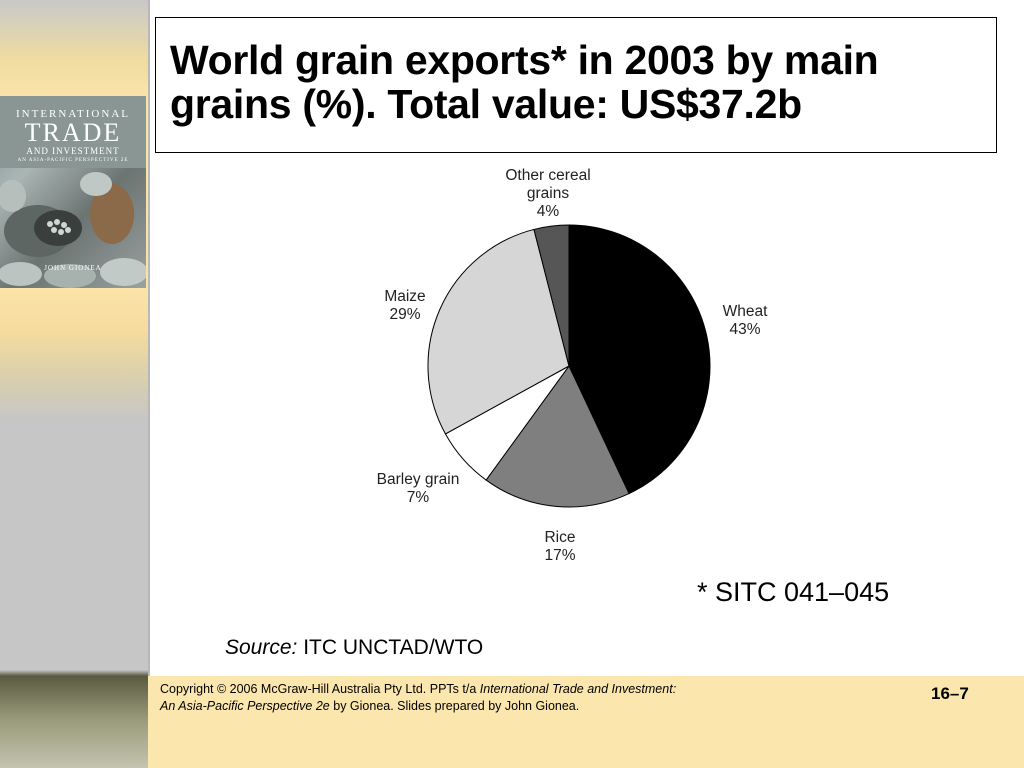 The height and width of the screenshot is (768, 1024). I want to click on footnote-sitc: * SITC 041–045, so click(793, 592).